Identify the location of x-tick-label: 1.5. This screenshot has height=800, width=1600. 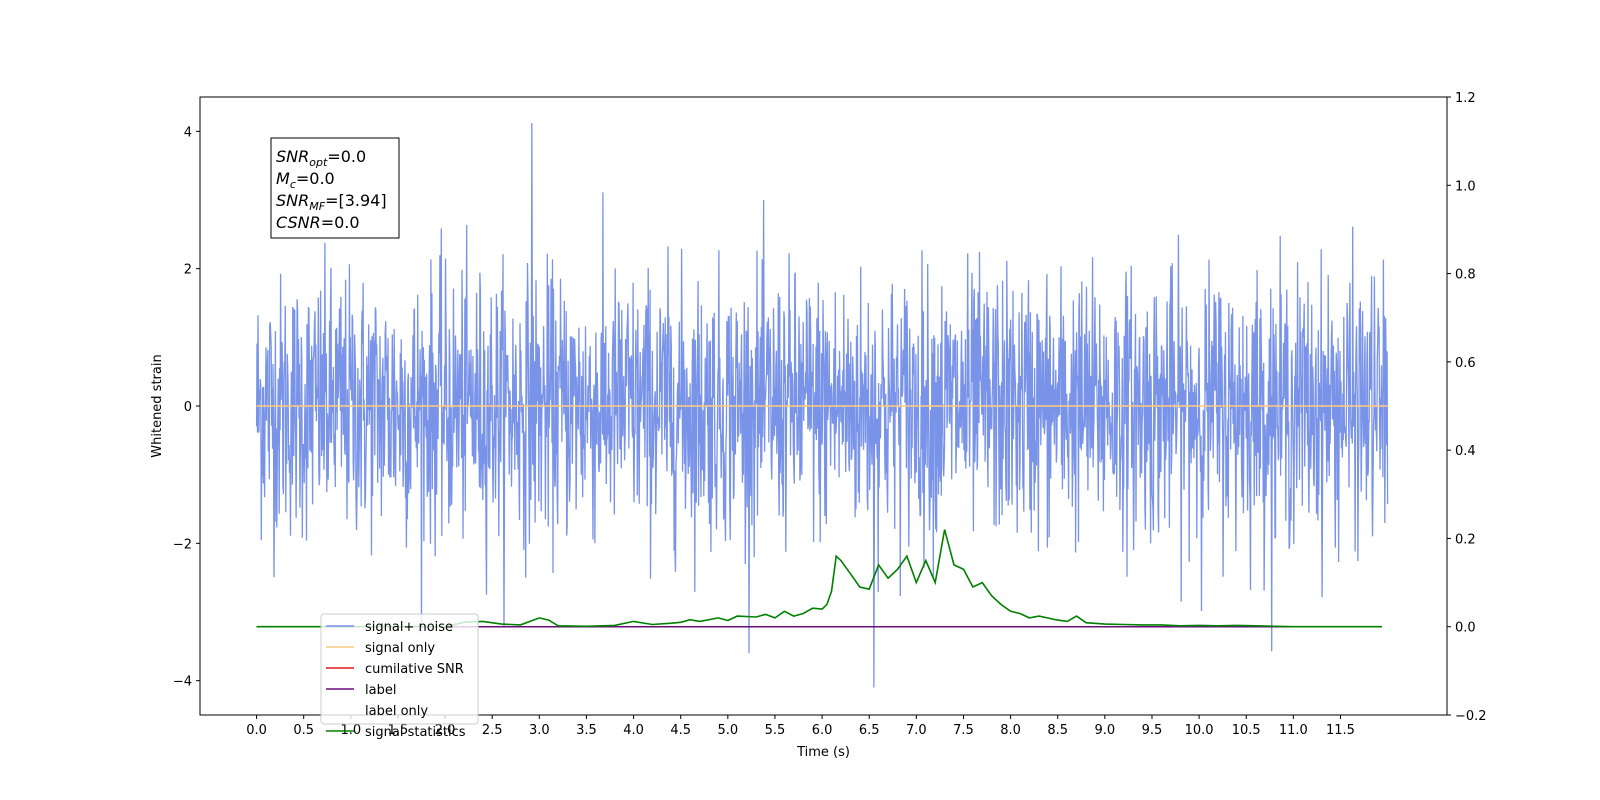
(398, 730).